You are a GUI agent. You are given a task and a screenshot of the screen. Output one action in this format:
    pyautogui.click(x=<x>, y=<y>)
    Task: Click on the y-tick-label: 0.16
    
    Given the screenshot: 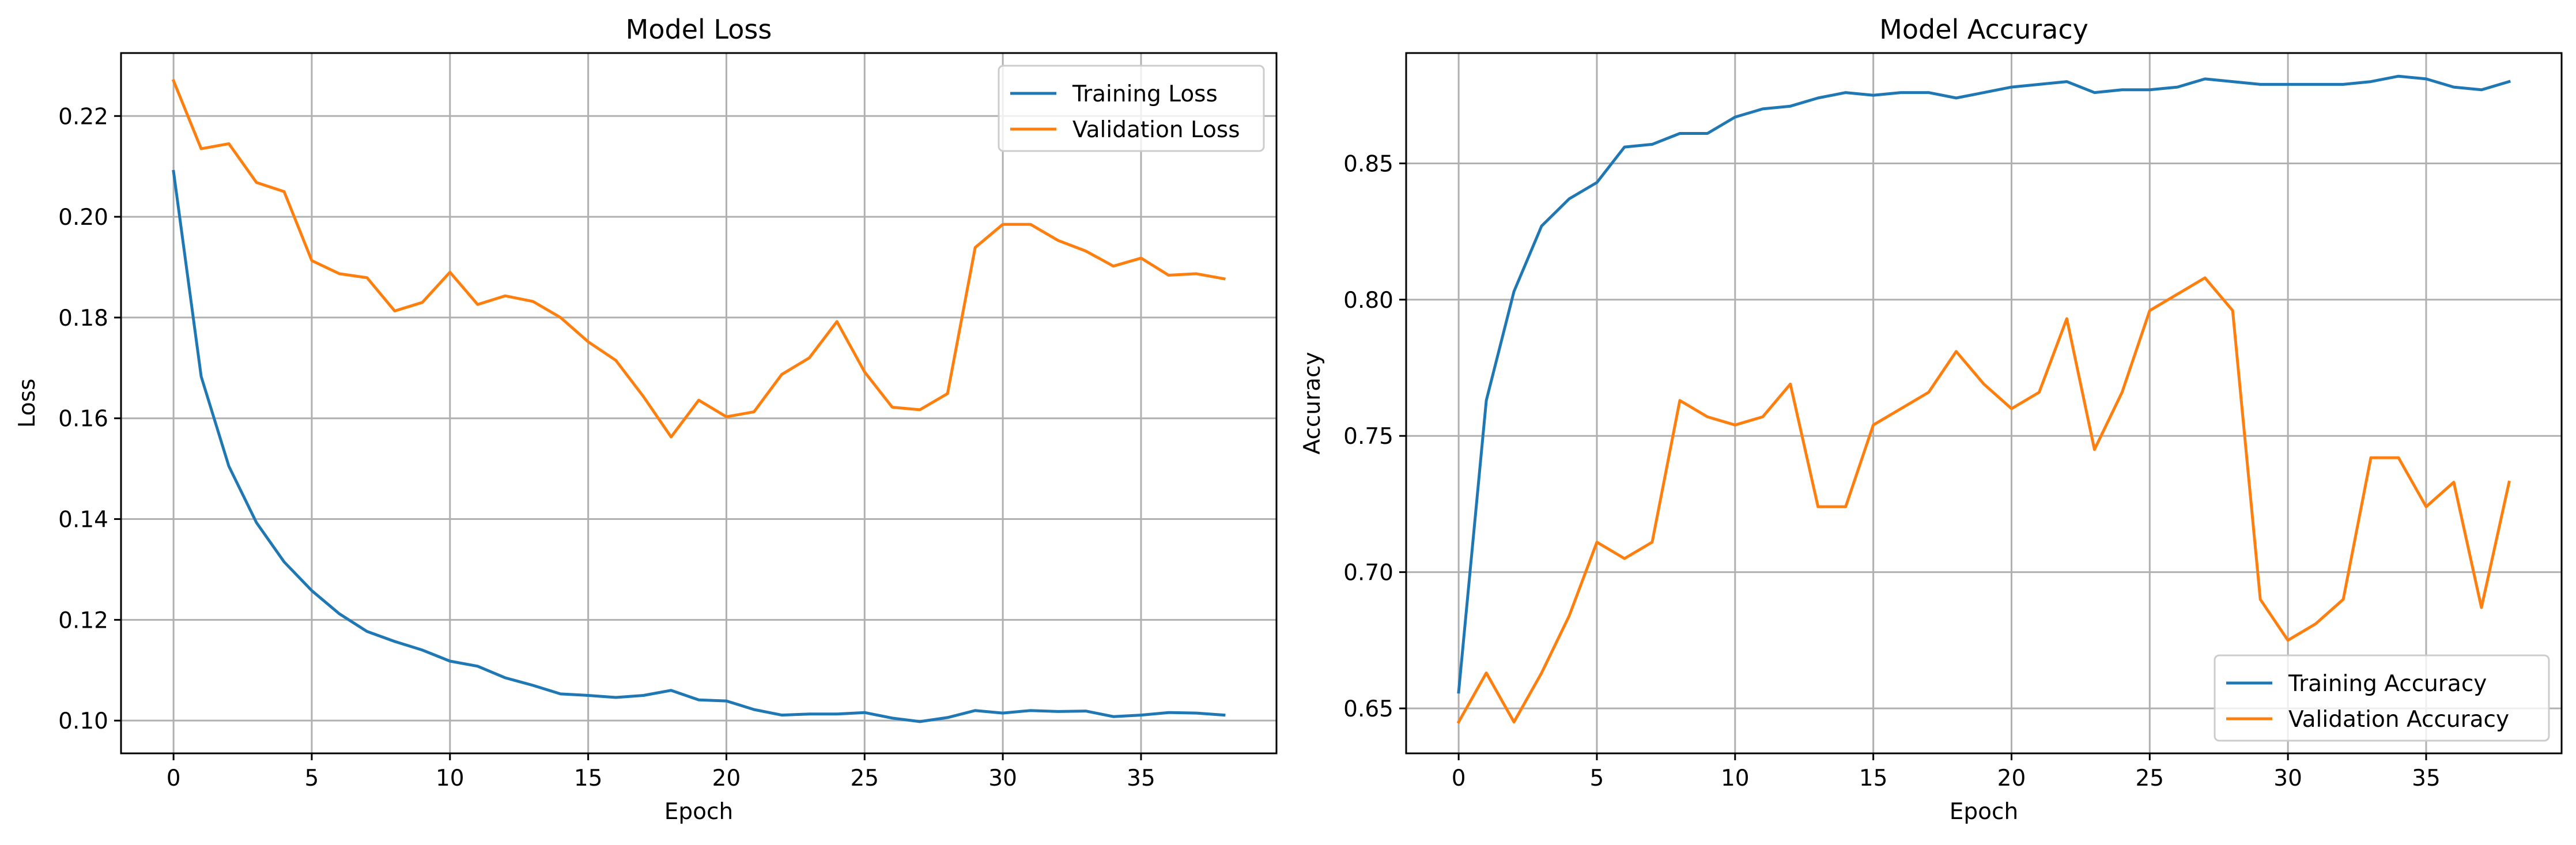 What is the action you would take?
    pyautogui.click(x=83, y=419)
    